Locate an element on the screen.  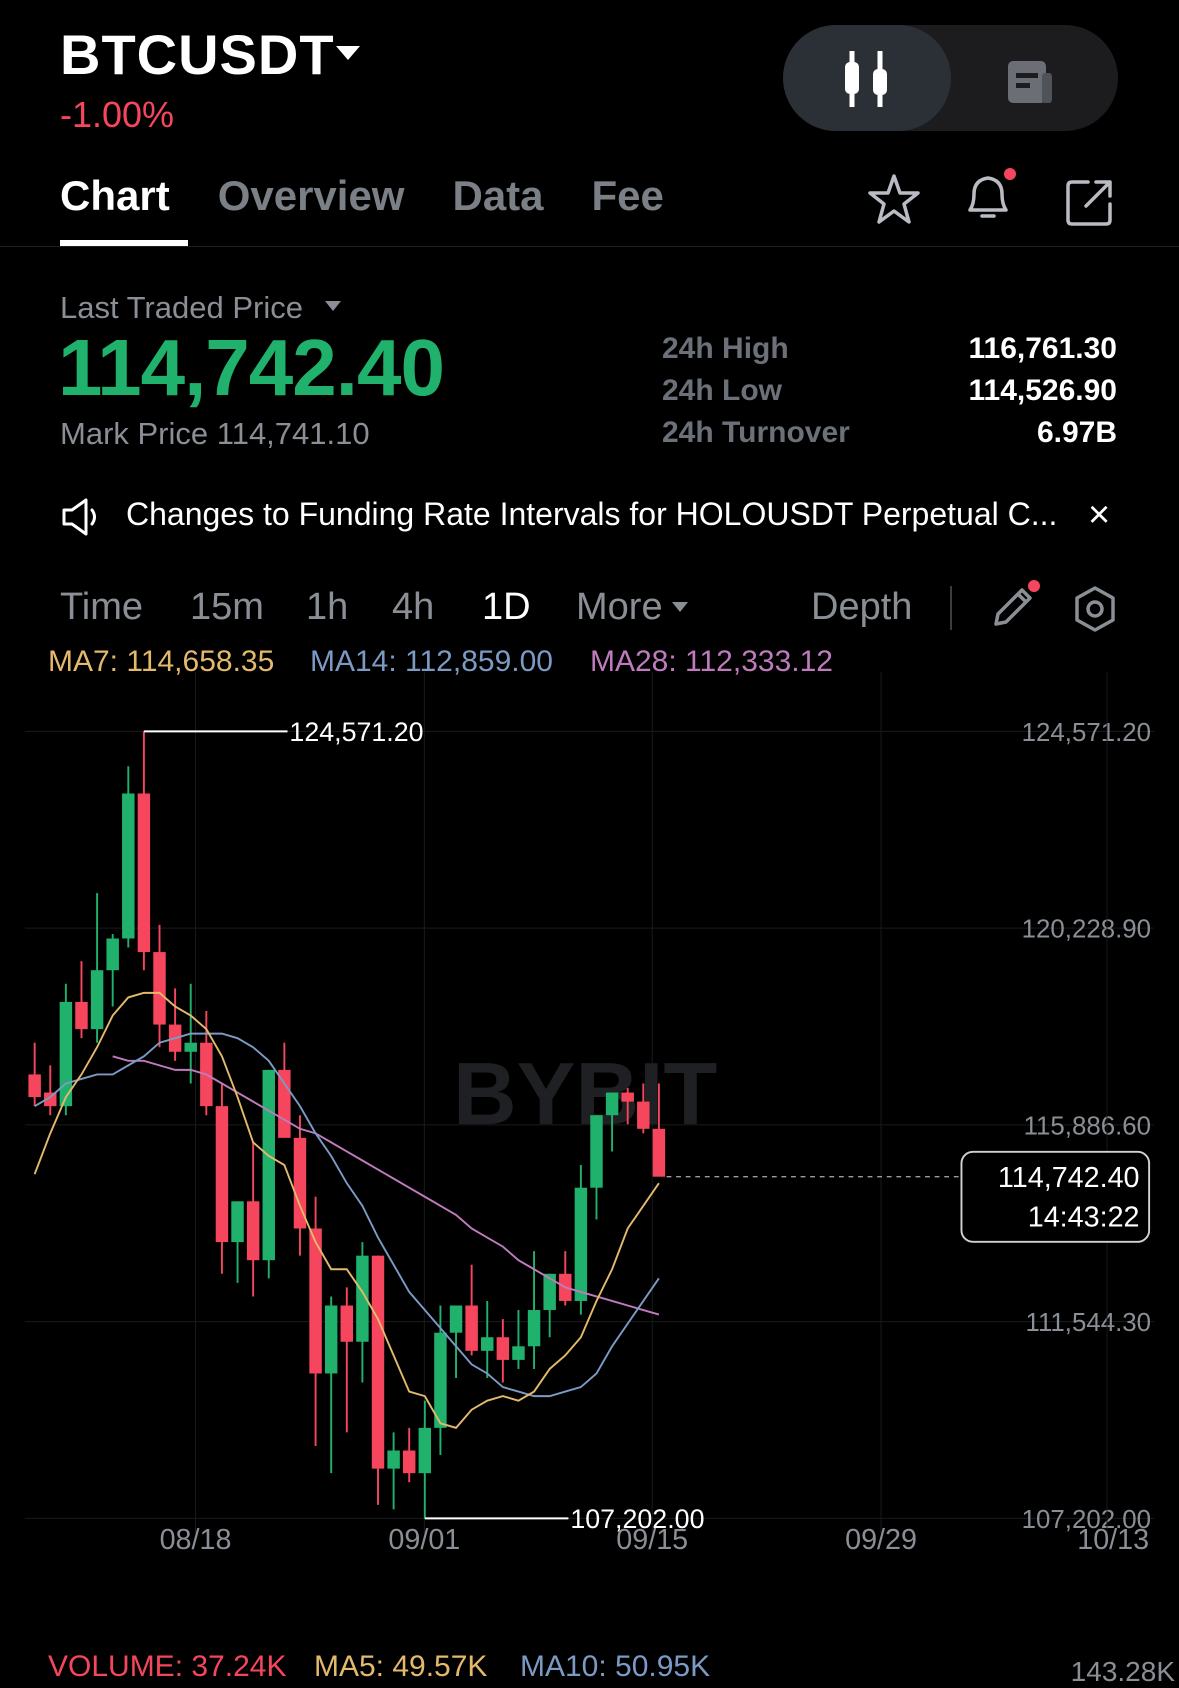
current-price-box is located at coordinates (1055, 1196).